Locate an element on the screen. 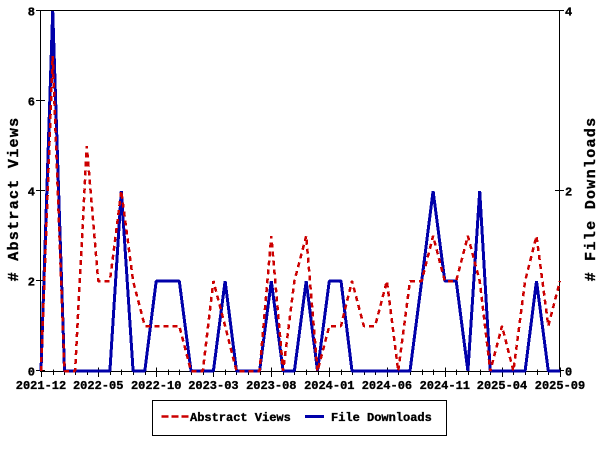 The width and height of the screenshot is (600, 450). svg-text: 6 is located at coordinates (31, 103).